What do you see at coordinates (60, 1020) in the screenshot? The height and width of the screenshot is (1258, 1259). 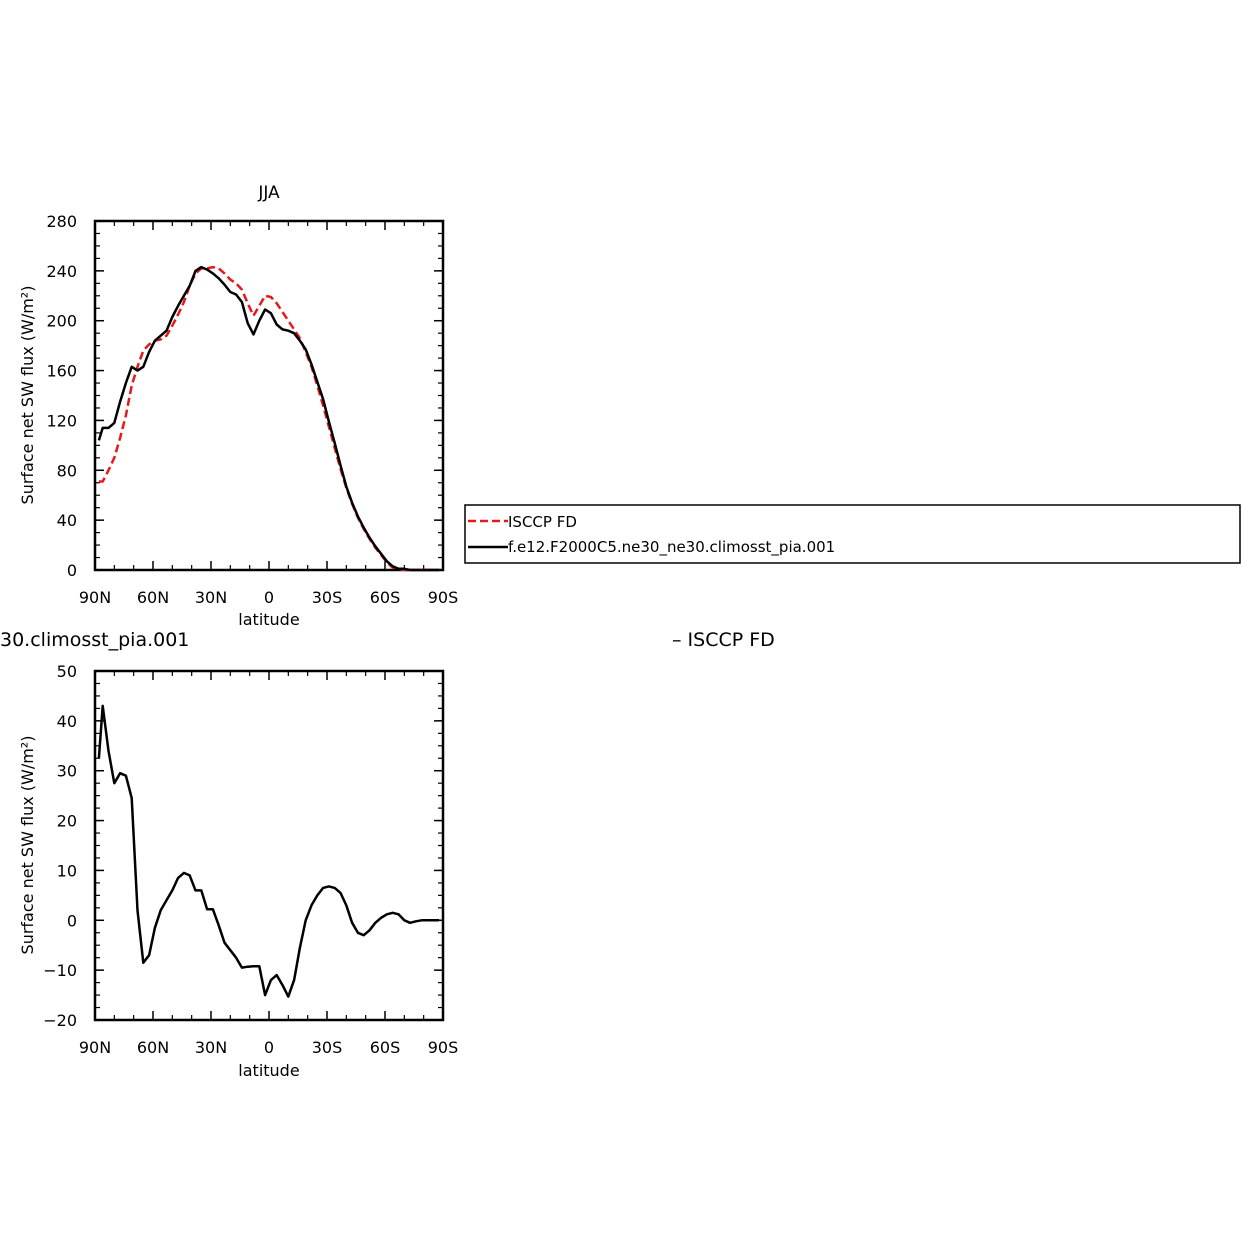 I see `y-tick-label: −20` at bounding box center [60, 1020].